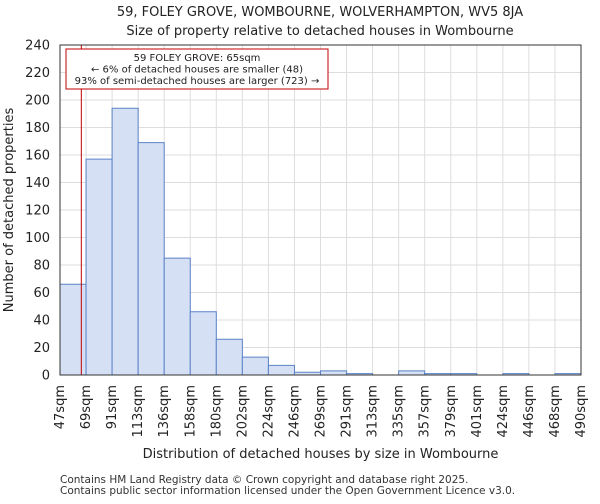 This screenshot has width=600, height=504. What do you see at coordinates (112, 407) in the screenshot?
I see `x-tick-label: 91sqm` at bounding box center [112, 407].